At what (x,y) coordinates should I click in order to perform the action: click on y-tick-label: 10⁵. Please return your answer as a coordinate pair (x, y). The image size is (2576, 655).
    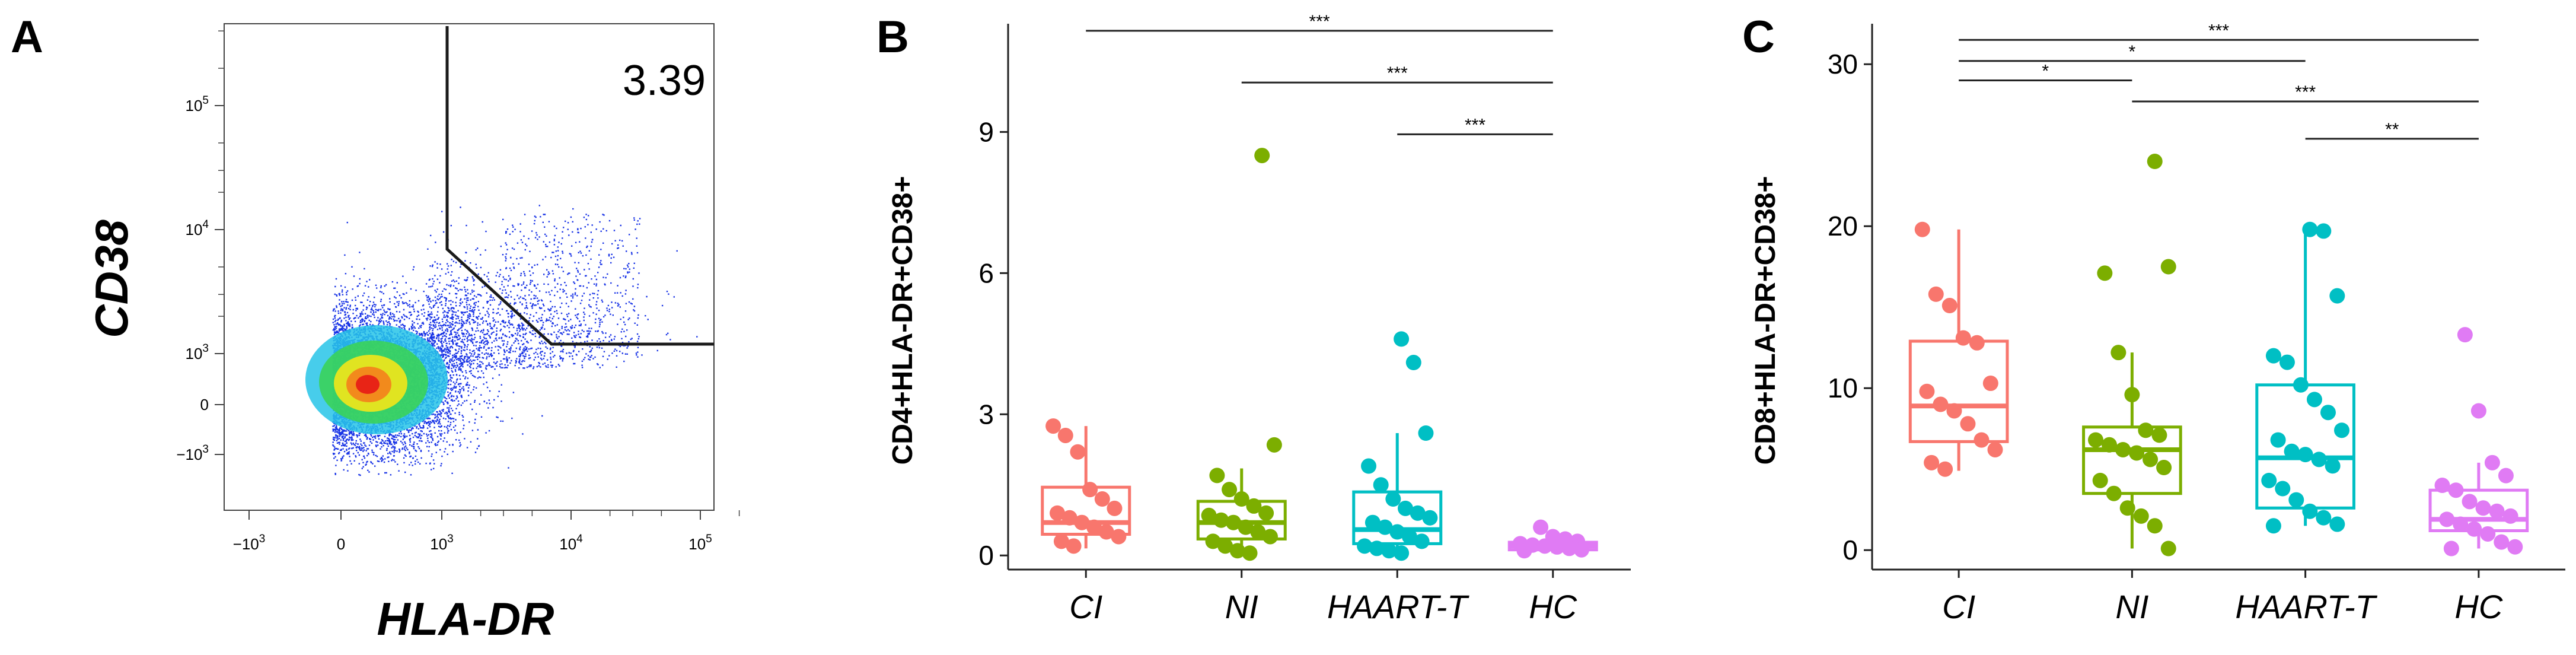
    Looking at the image, I should click on (198, 104).